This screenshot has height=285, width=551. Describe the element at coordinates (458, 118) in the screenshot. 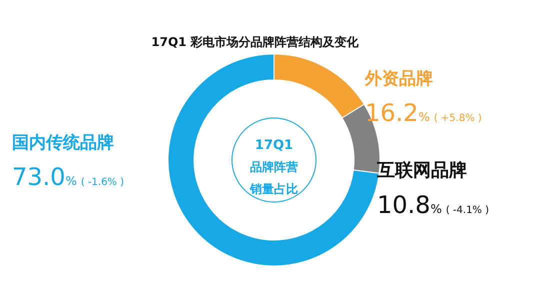

I see `text: ( +5.8% )` at that location.